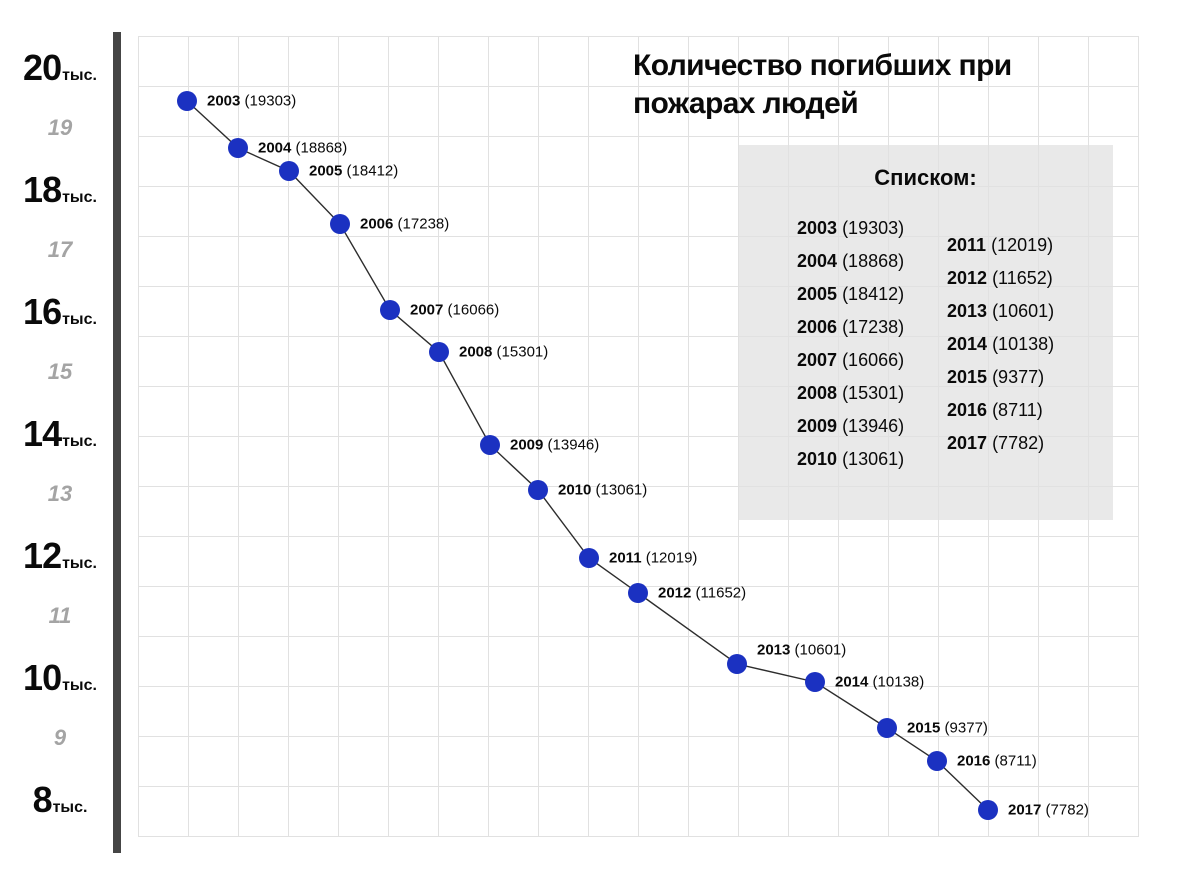 This screenshot has width=1200, height=890. What do you see at coordinates (925, 177) in the screenshot?
I see `list-panel-heading: Списком:` at bounding box center [925, 177].